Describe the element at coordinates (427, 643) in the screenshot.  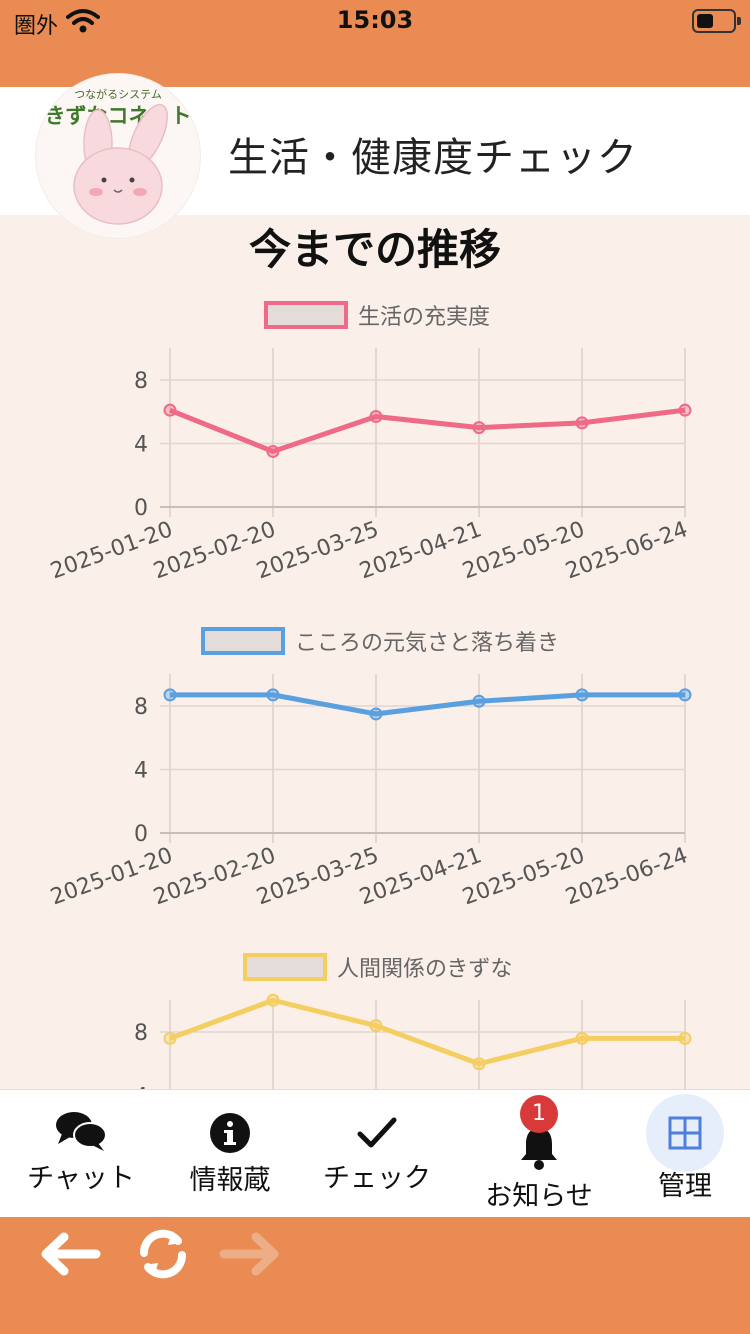
I see `legend-label: こころの元気さと落ち着き` at that location.